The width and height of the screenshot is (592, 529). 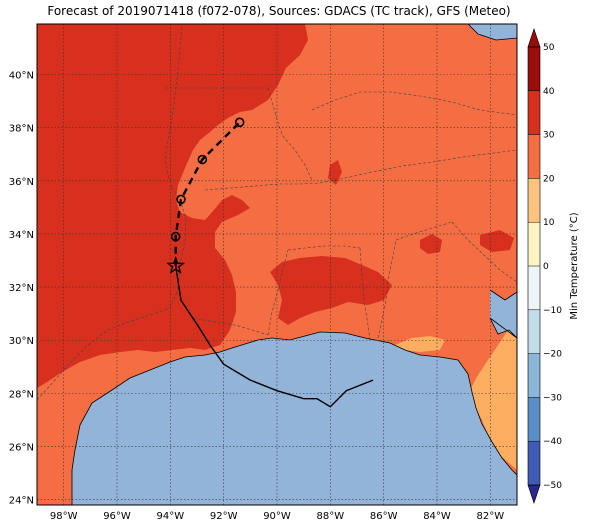 I want to click on current-position-star, so click(x=176, y=264).